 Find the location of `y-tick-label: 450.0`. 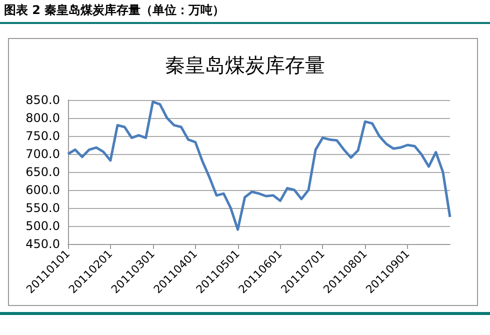

y-tick-label: 450.0 is located at coordinates (43, 244).